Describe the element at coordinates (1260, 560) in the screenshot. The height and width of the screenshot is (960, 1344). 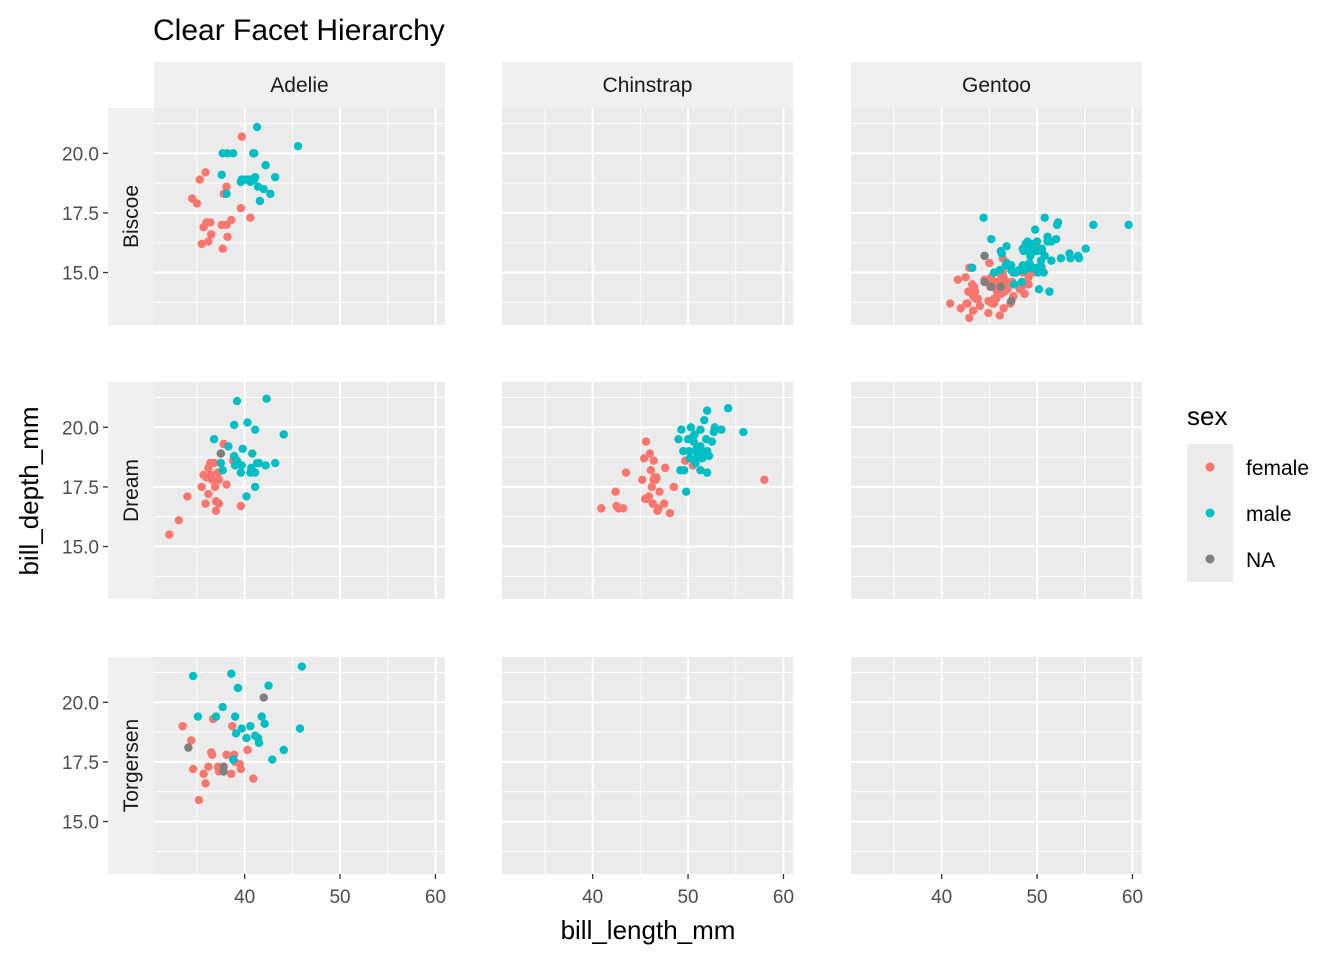
I see `legend-label-na: NA` at that location.